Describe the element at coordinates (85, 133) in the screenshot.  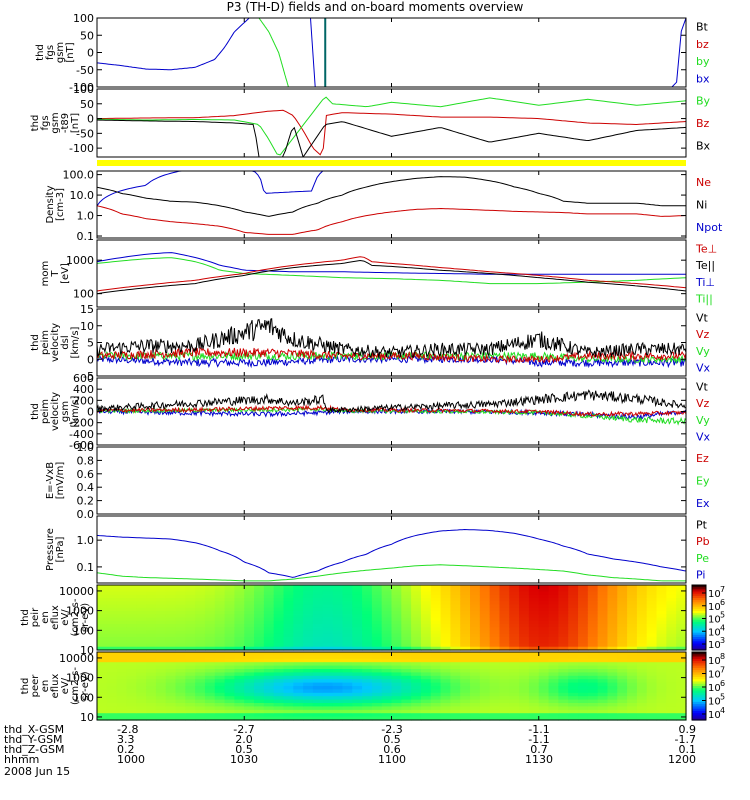
I see `y-tick-label: -50` at that location.